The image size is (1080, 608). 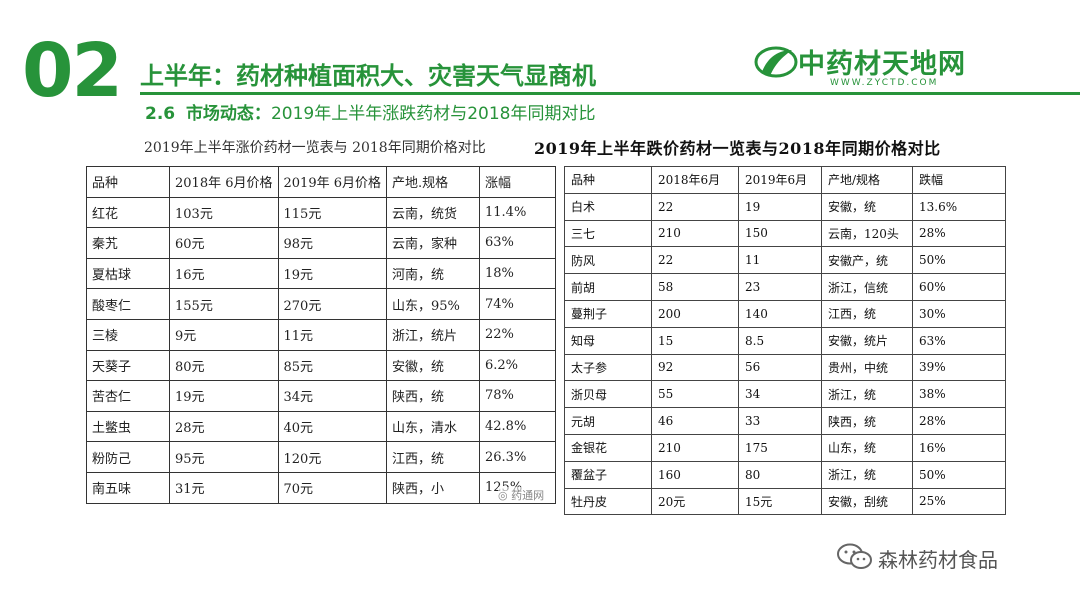 I want to click on table-cell: 11元, so click(x=332, y=334).